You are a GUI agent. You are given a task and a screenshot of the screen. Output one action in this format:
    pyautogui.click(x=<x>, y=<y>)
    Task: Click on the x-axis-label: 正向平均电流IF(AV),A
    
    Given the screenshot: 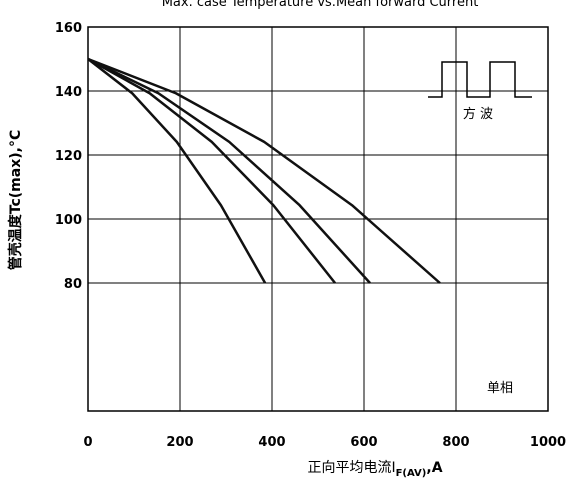 What is the action you would take?
    pyautogui.click(x=374, y=469)
    